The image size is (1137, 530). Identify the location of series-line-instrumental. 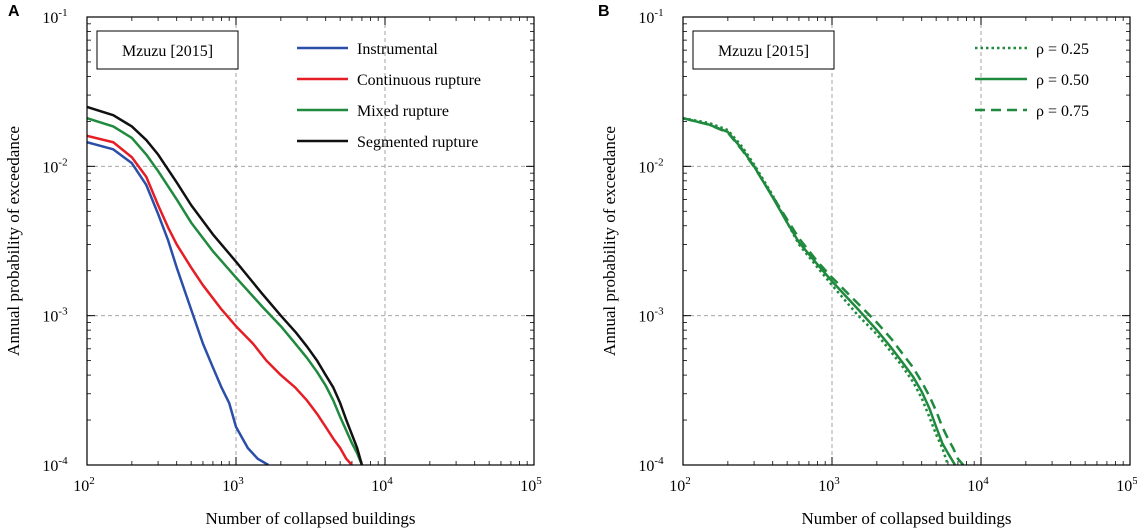
(178, 303).